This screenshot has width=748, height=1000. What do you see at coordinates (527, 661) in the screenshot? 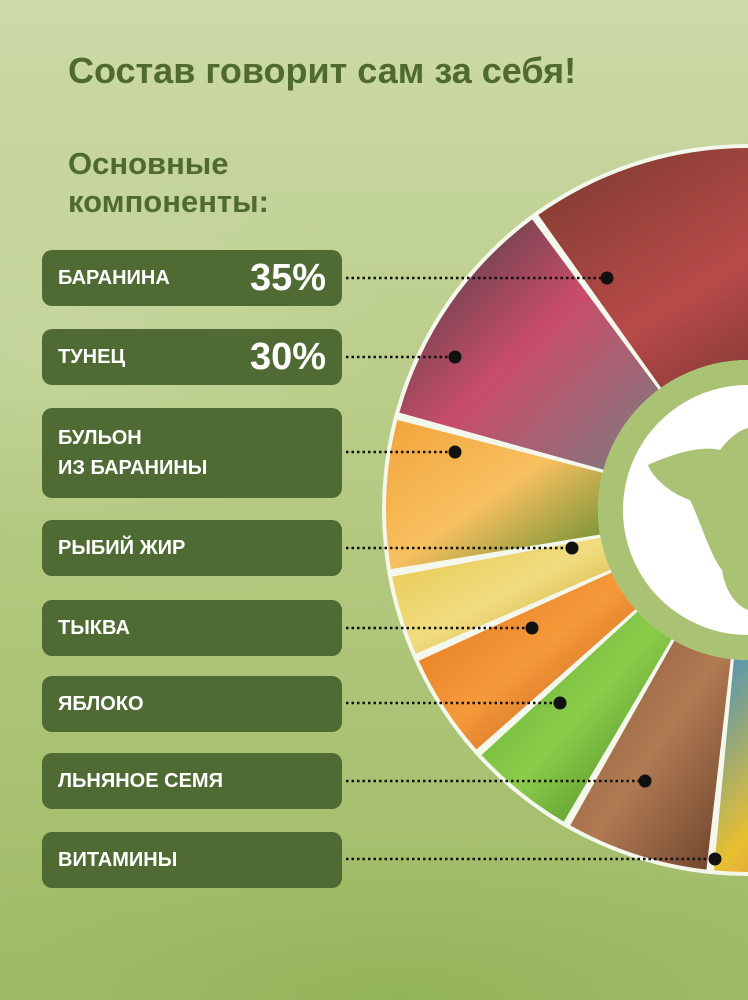
I see `segment-pumpkin` at bounding box center [527, 661].